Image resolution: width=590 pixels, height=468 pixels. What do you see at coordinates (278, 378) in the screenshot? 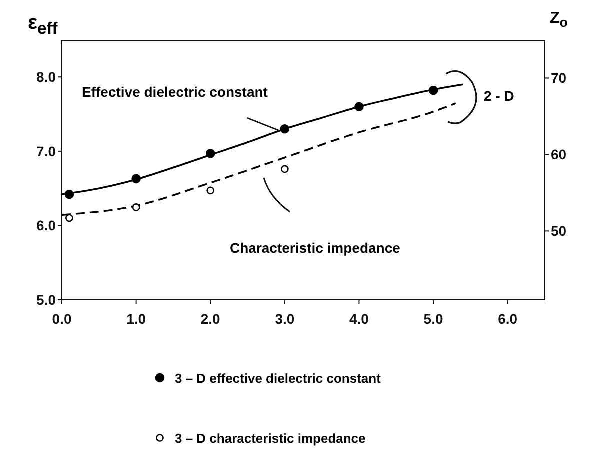
I see `legend-label: 3 – D effective dielectric constant` at bounding box center [278, 378].